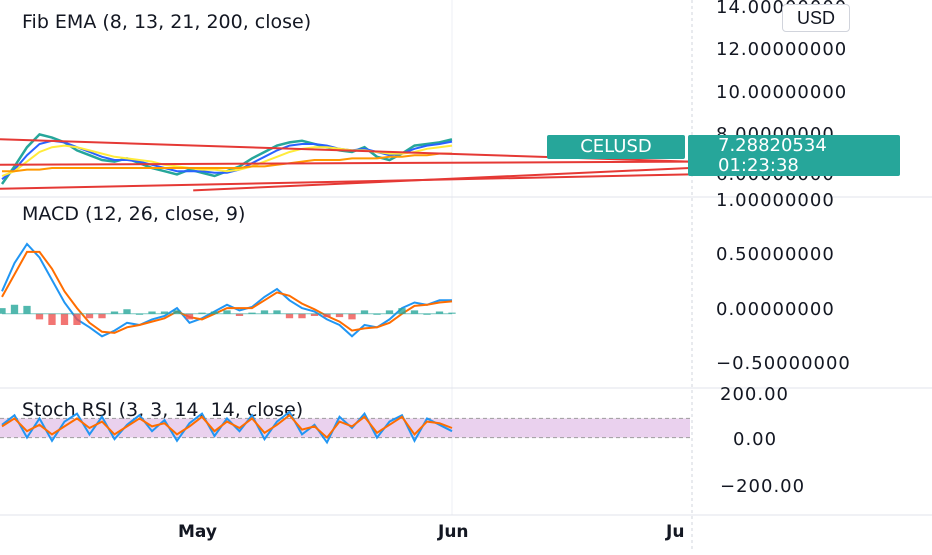 The image size is (932, 555). I want to click on stoch-rsi-series-d, so click(227, 426).